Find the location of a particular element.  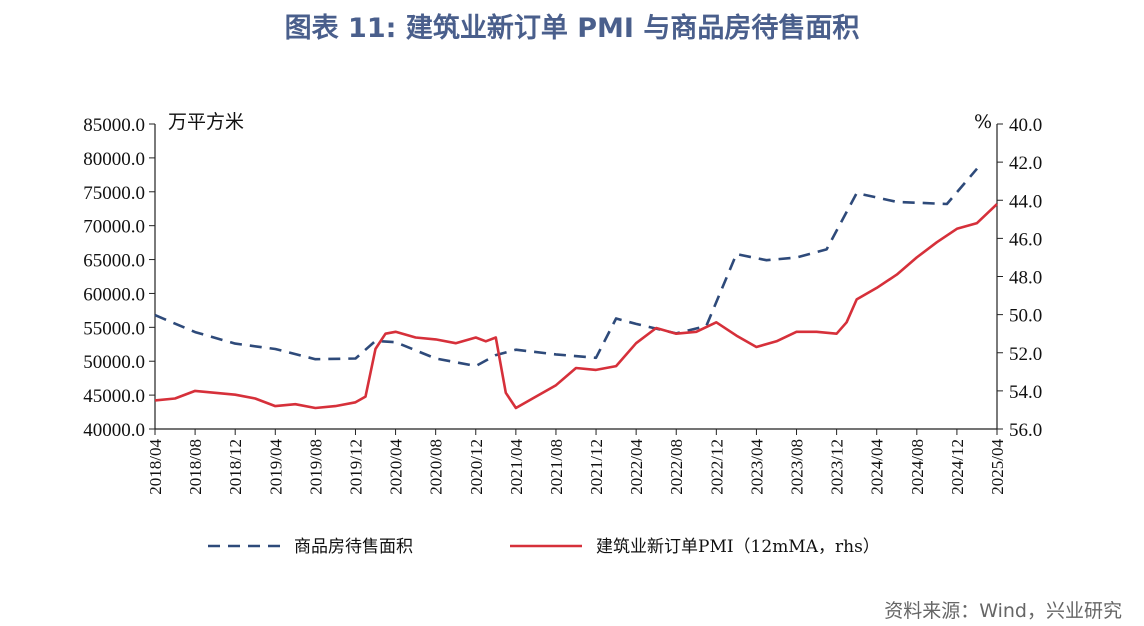

x-tick-label: 2019/04 is located at coordinates (275, 467).